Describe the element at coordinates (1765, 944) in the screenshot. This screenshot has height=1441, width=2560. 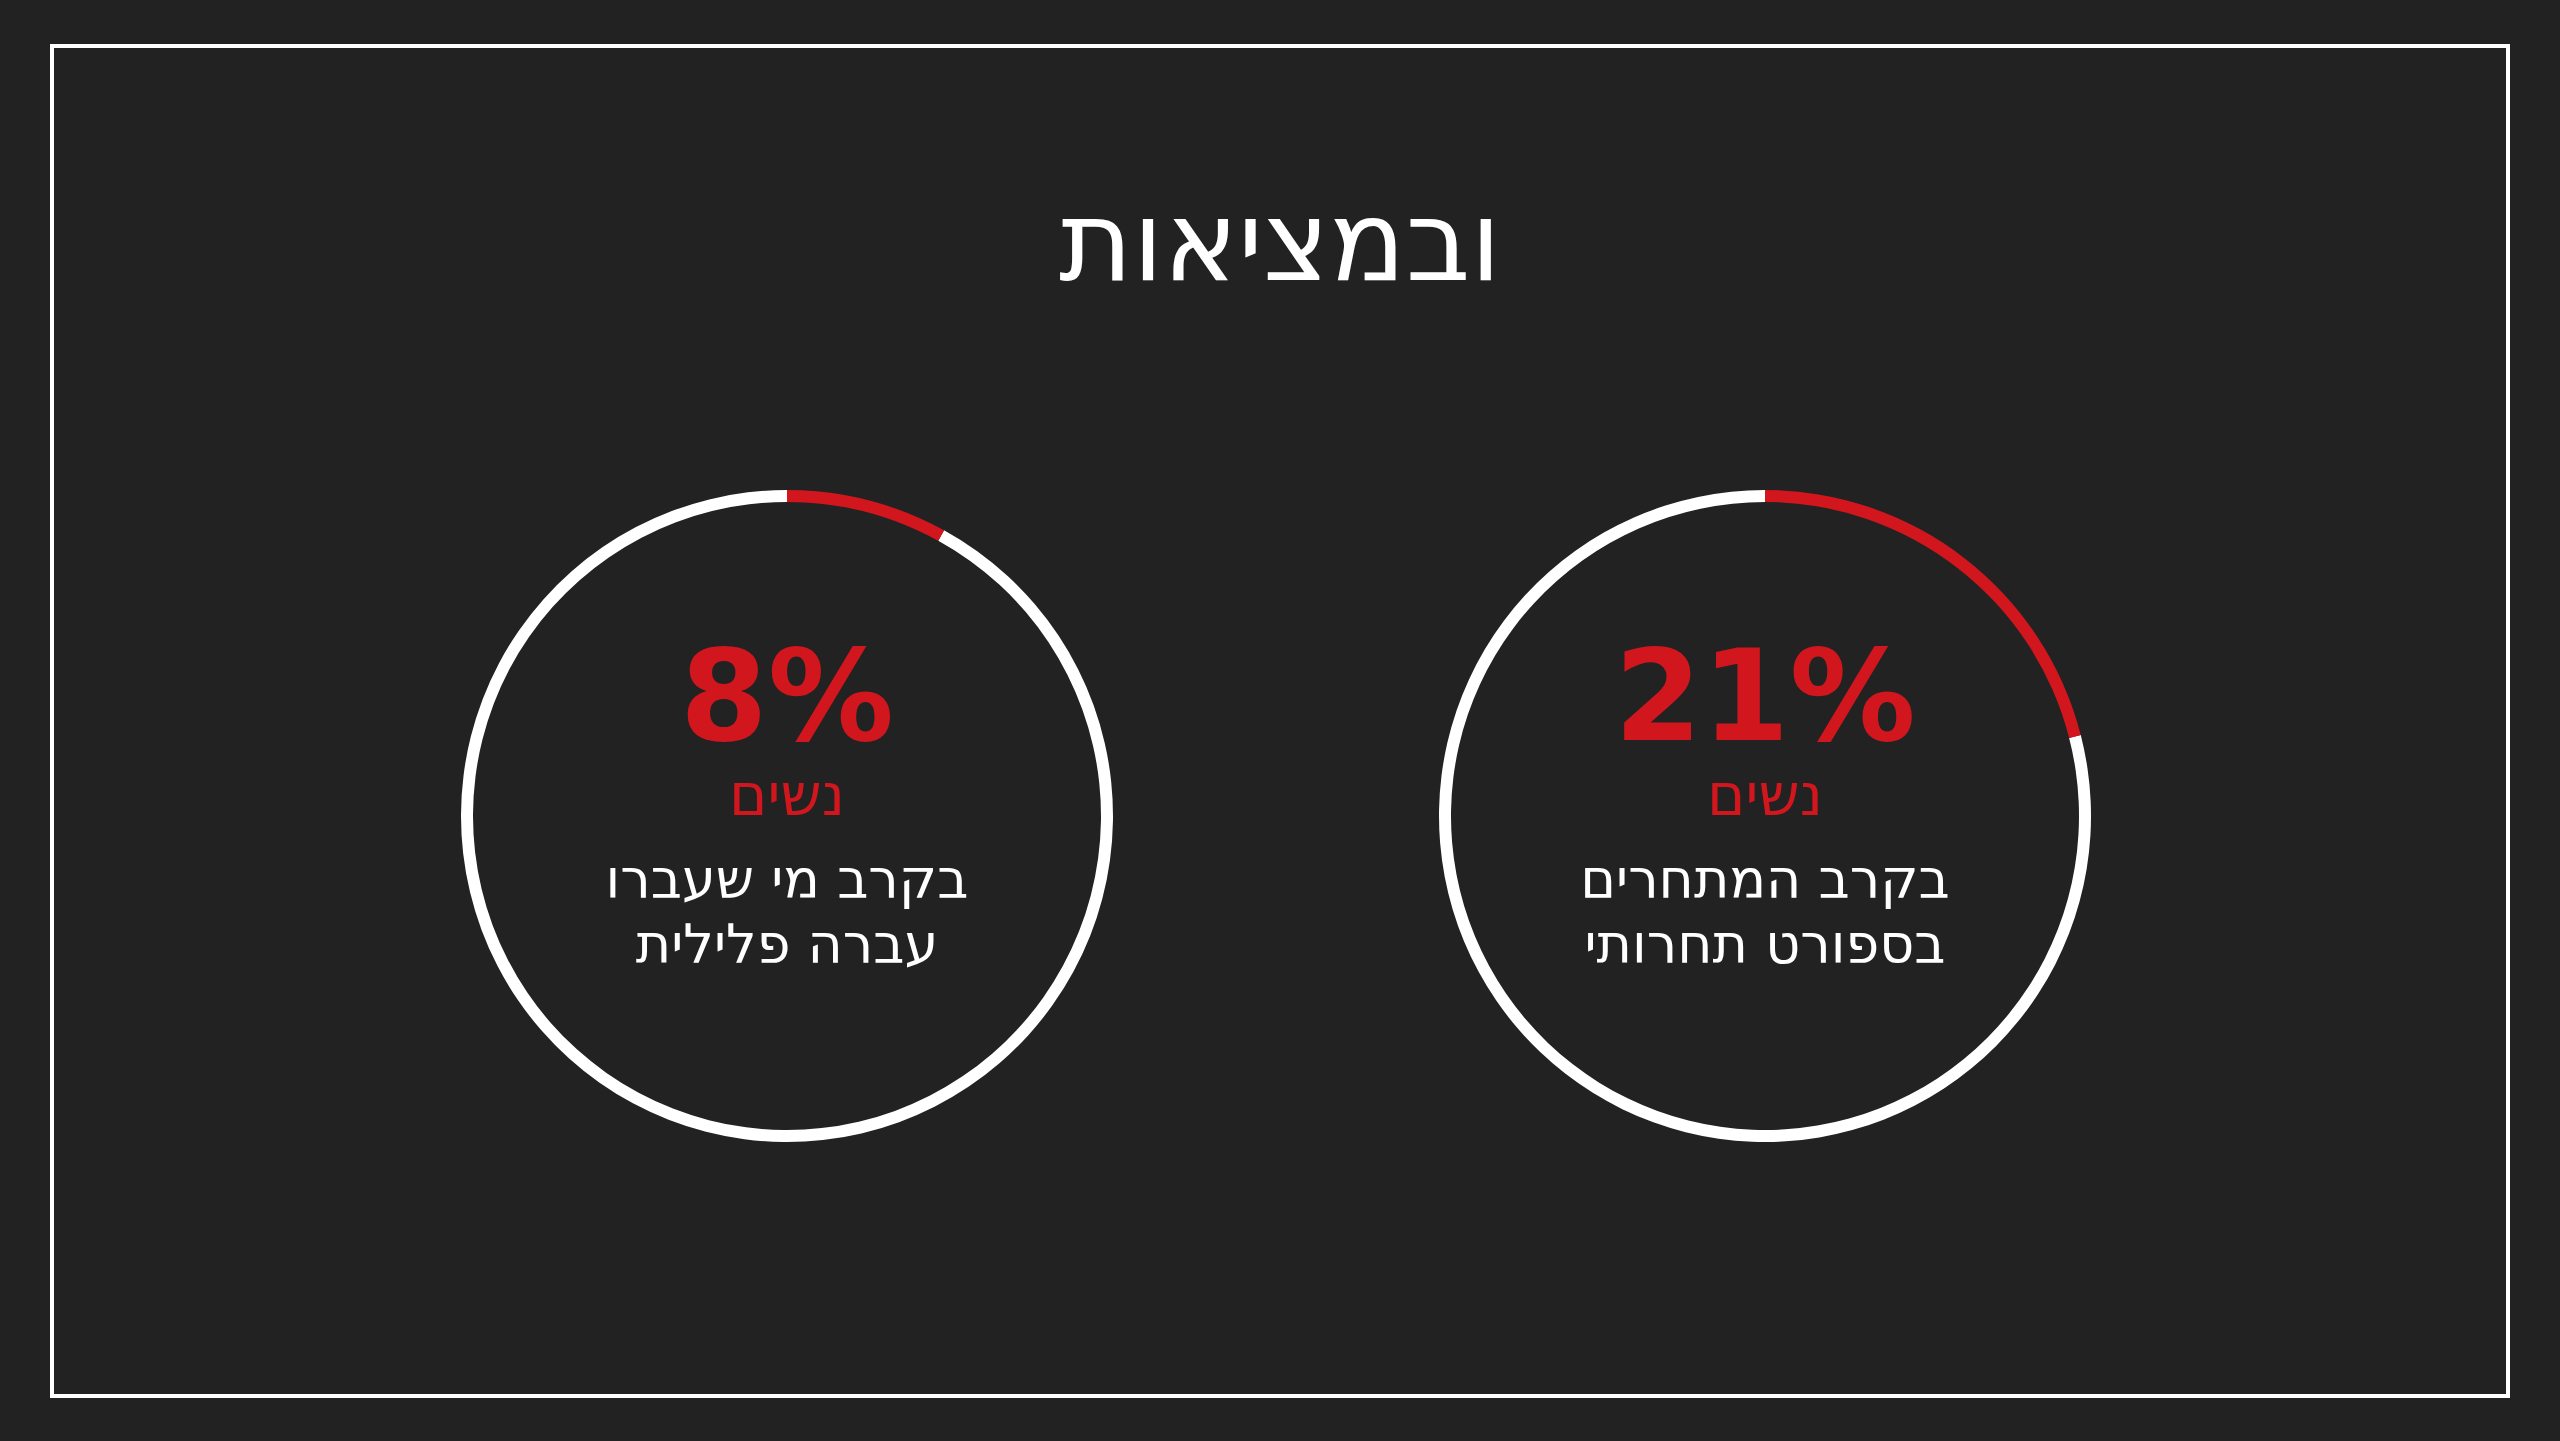
I see `text: בספורט תחרותי` at that location.